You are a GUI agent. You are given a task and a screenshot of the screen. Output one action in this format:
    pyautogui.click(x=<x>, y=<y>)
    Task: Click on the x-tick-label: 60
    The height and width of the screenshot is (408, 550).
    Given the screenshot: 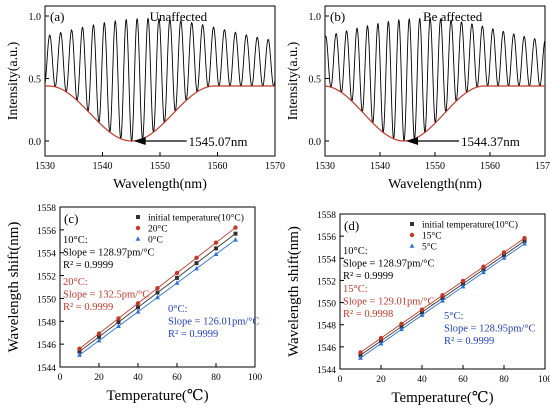 What is the action you would take?
    pyautogui.click(x=177, y=378)
    